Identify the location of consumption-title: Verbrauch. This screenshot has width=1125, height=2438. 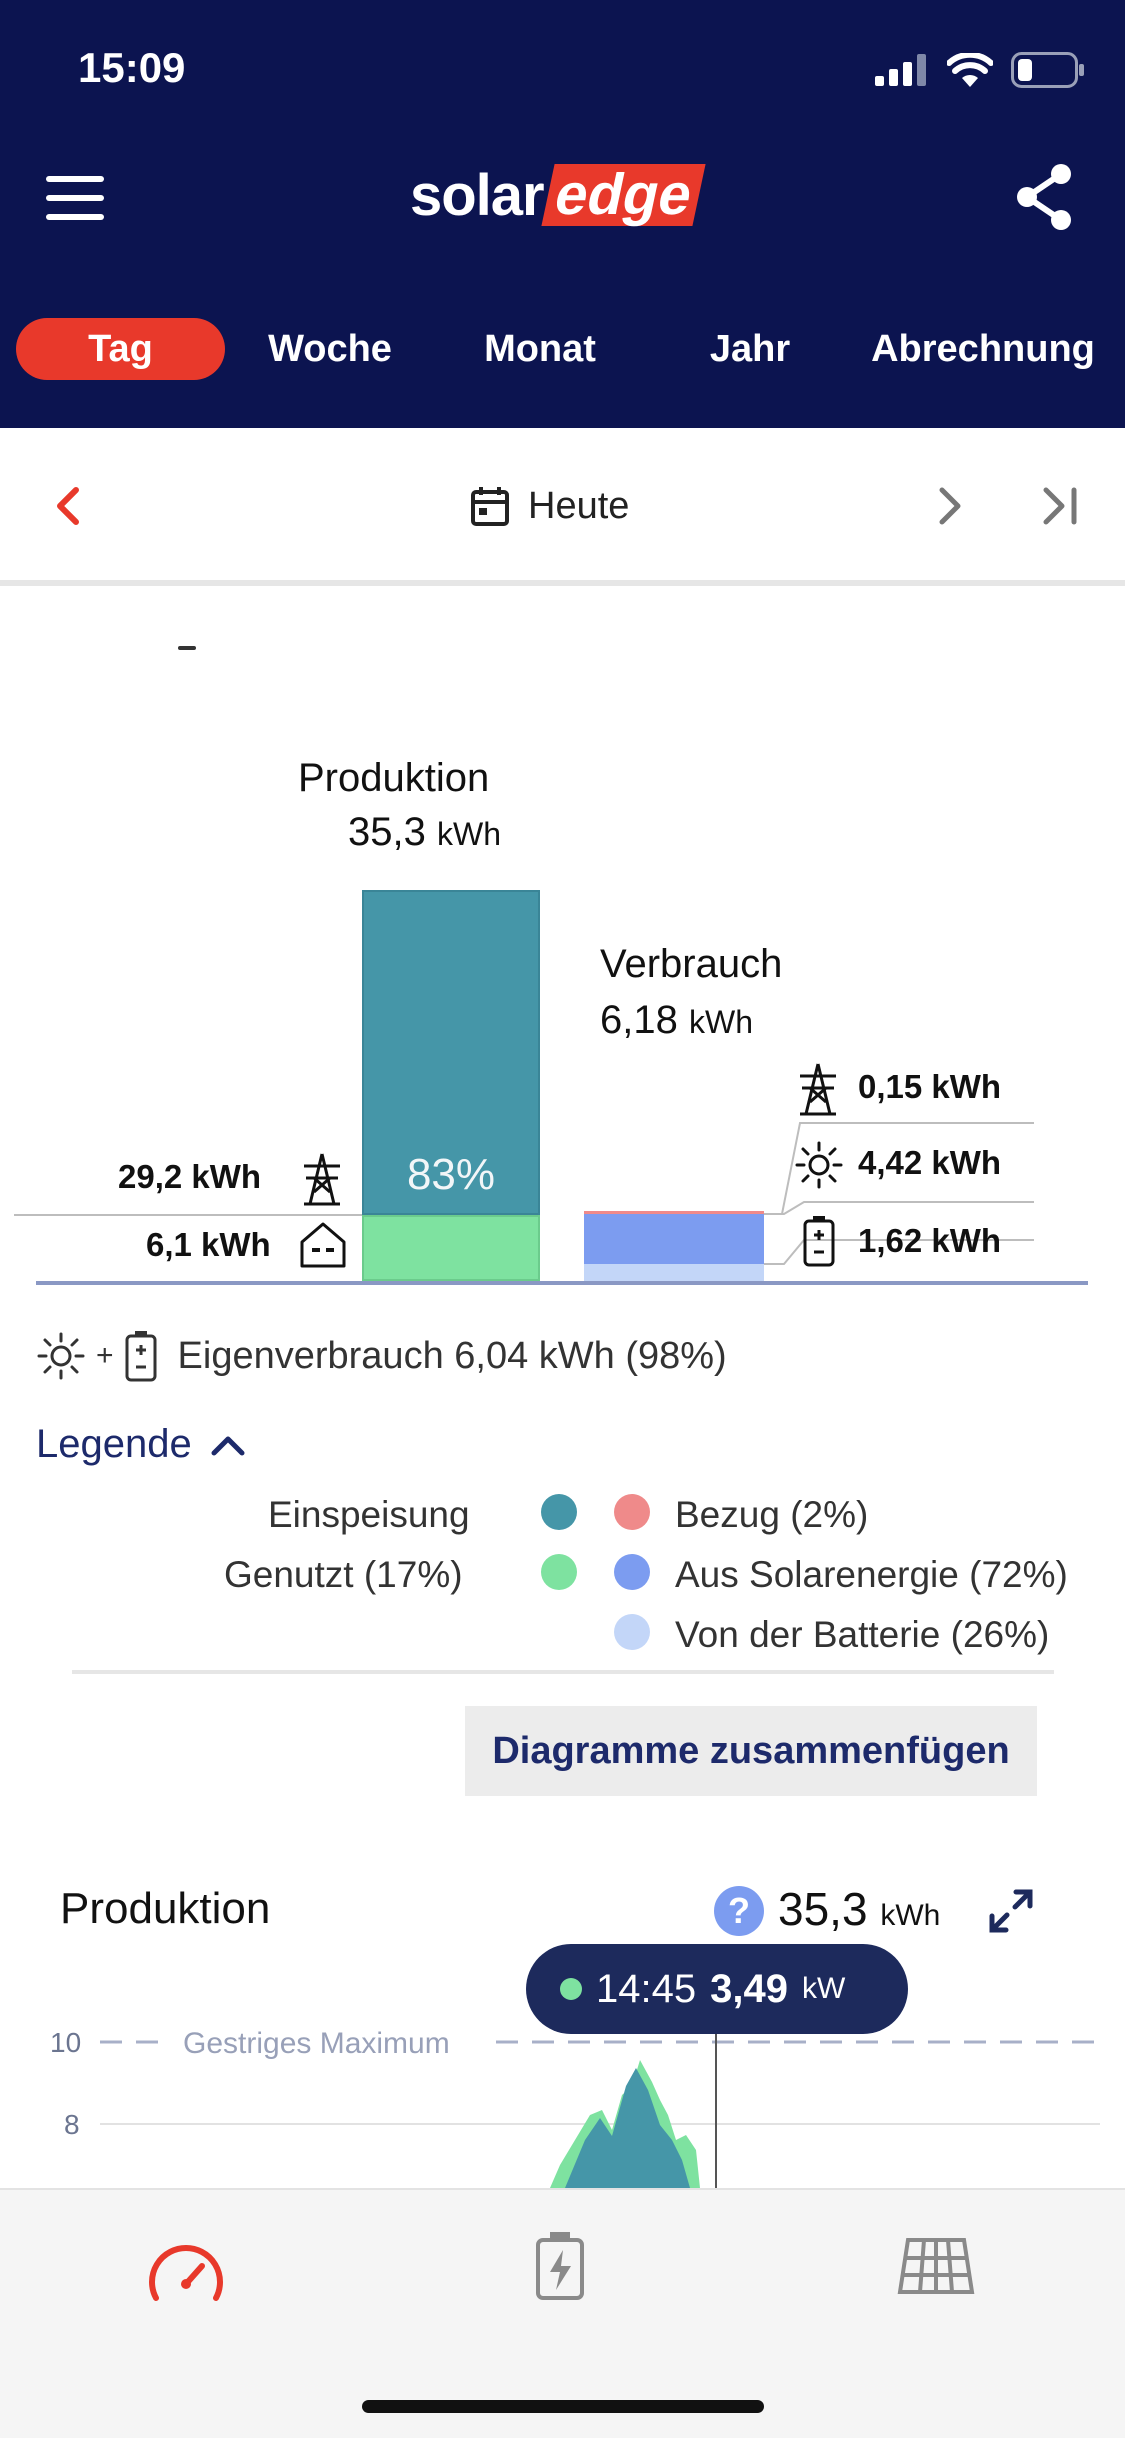
(691, 964).